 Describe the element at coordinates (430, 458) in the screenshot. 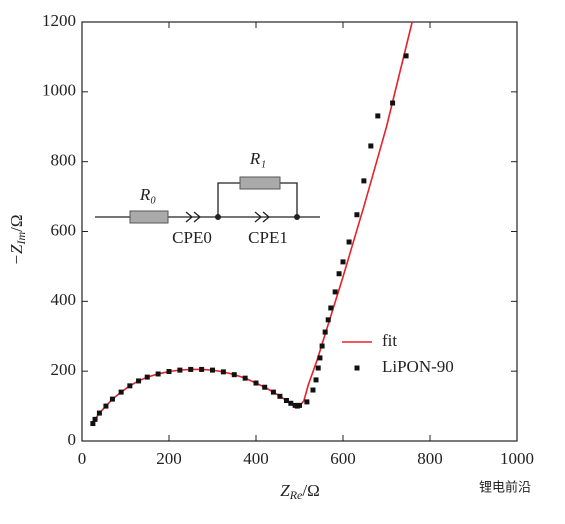

I see `x-tick-label: 800` at that location.